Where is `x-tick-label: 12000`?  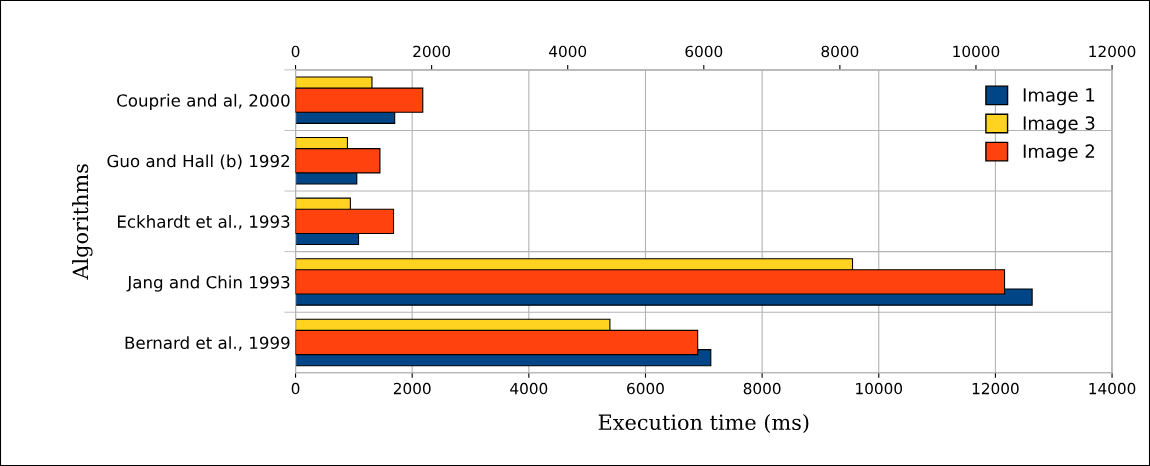
x-tick-label: 12000 is located at coordinates (995, 388).